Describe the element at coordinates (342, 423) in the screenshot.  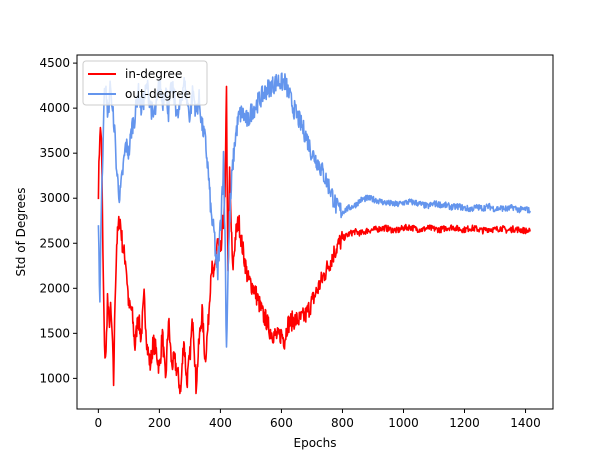
I see `x-tick-label: 800` at that location.